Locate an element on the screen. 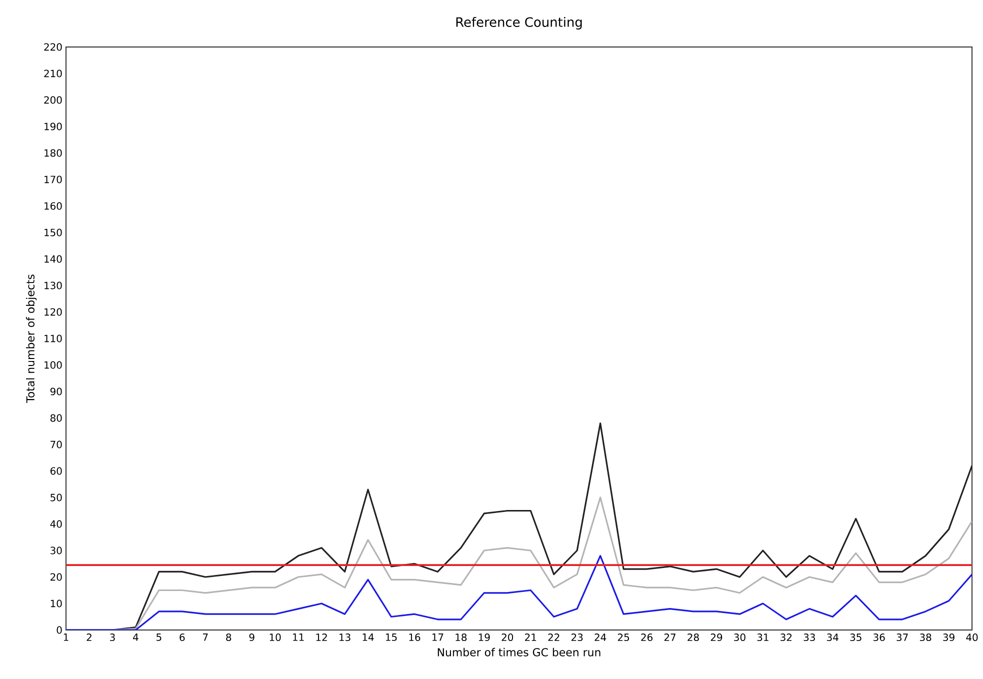 Image resolution: width=983 pixels, height=679 pixels. y-tick-label: 210 is located at coordinates (53, 74).